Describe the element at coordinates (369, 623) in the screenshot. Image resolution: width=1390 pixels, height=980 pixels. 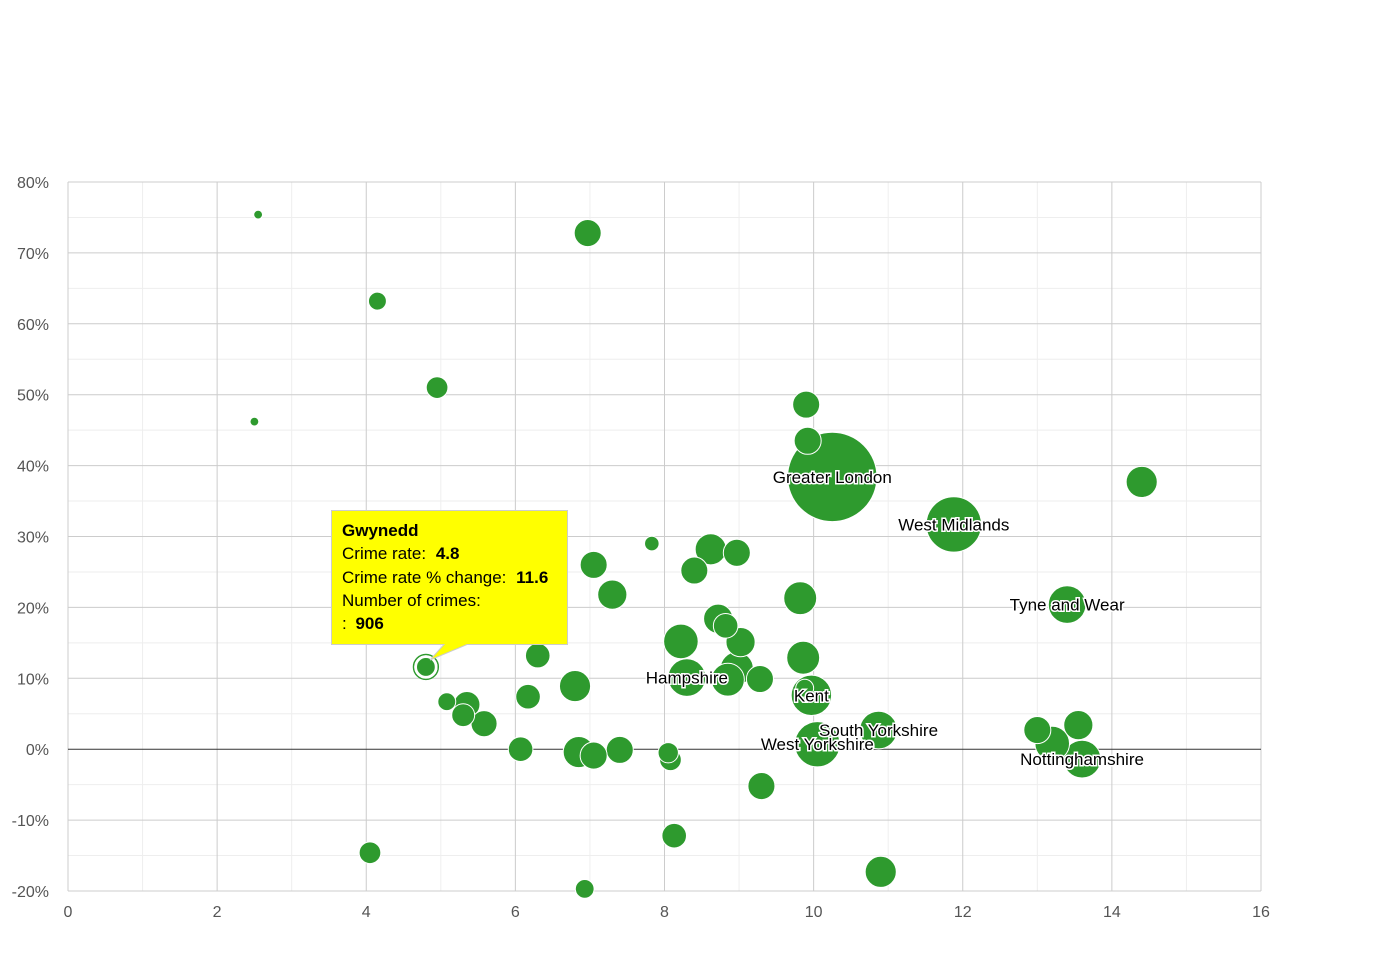
I see `tooltip-crimes-value: 906` at that location.